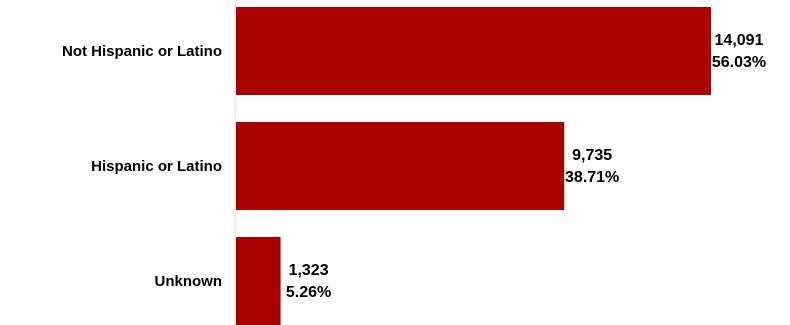 This screenshot has height=325, width=790. I want to click on value-label-not-hispanic-or-latino: 14,091, so click(739, 40).